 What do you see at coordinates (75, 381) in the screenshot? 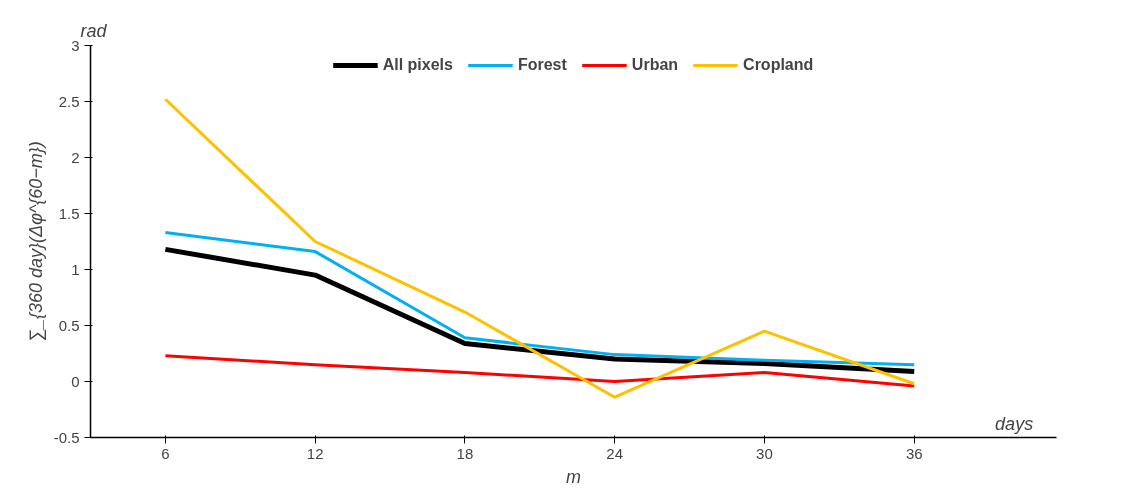
I see `y-tick-label: 0` at bounding box center [75, 381].